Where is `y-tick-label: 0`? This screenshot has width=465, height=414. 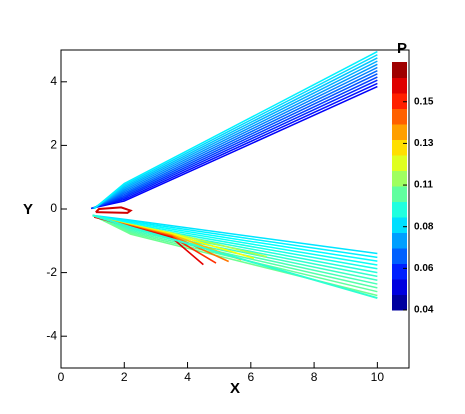
y-tick-label: 0 is located at coordinates (53, 208).